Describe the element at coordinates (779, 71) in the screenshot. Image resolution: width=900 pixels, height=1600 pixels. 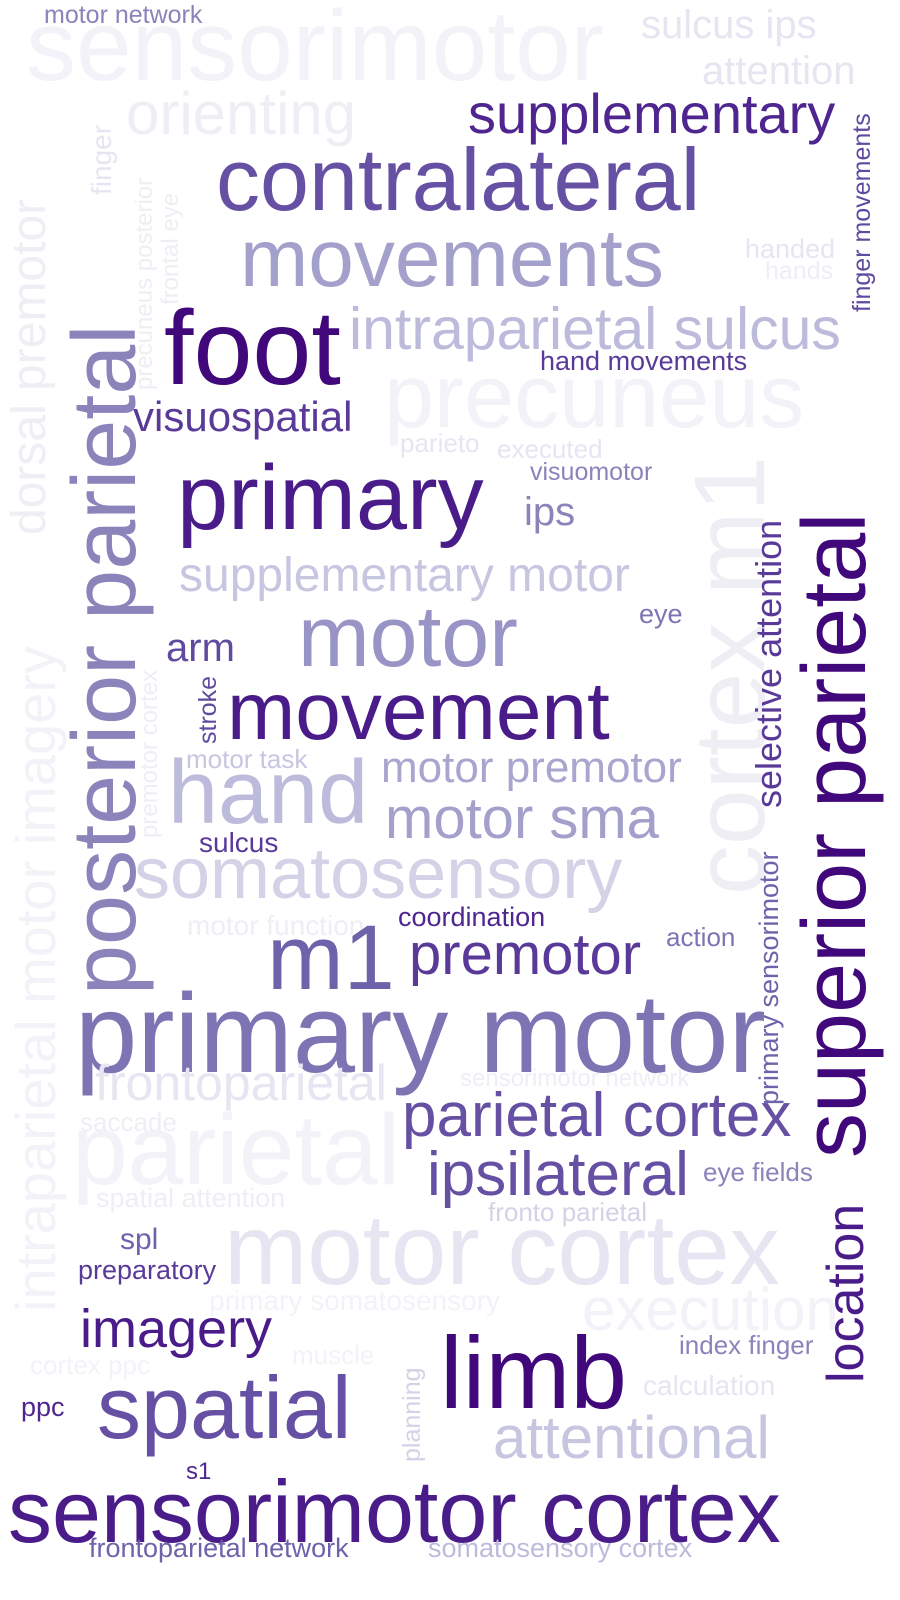
I see `word-attention: attention` at that location.